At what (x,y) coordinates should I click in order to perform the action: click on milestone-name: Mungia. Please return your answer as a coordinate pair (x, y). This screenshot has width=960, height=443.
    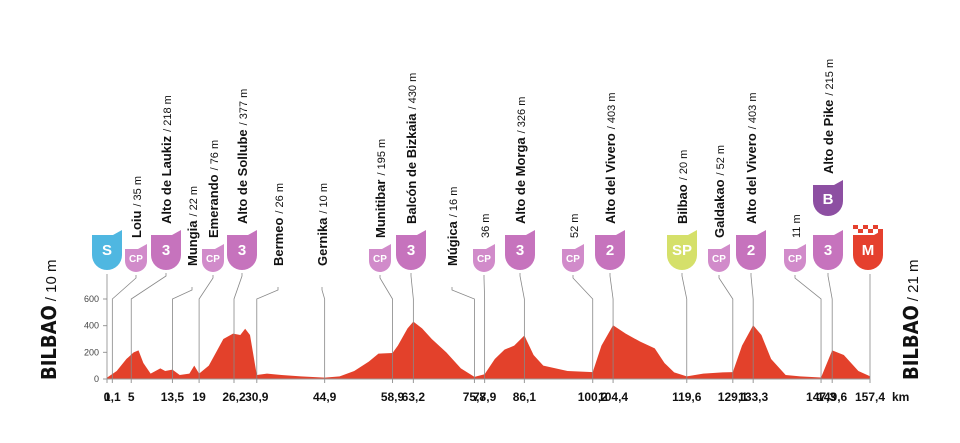
    Looking at the image, I should click on (192, 243).